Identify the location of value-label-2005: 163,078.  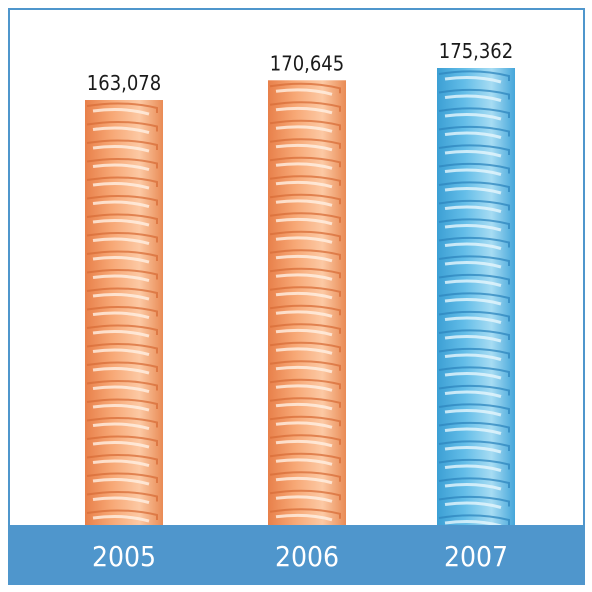
(124, 83).